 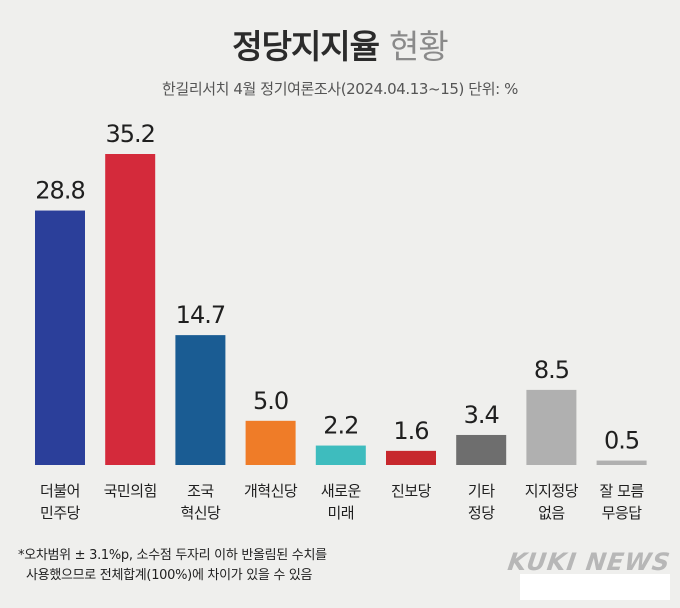 What do you see at coordinates (172, 555) in the screenshot?
I see `footnote-line-1: *오차범위 ± 3.1%p, 소수점 두자리 이하 반올림된 수치를` at bounding box center [172, 555].